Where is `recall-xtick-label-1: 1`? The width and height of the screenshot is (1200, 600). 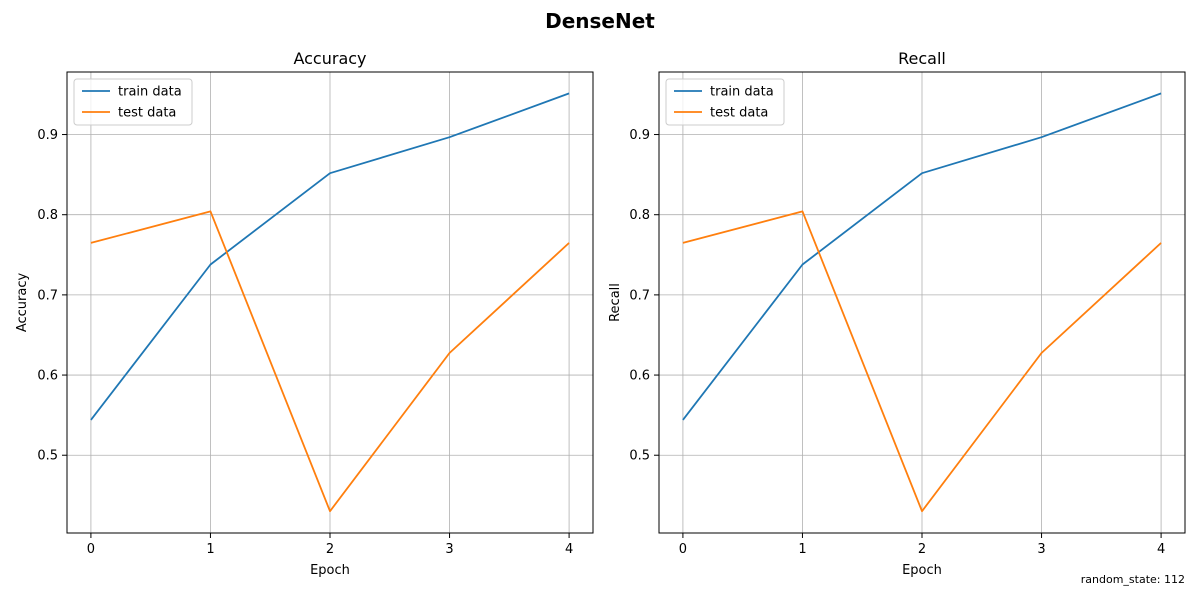 recall-xtick-label-1: 1 is located at coordinates (802, 549).